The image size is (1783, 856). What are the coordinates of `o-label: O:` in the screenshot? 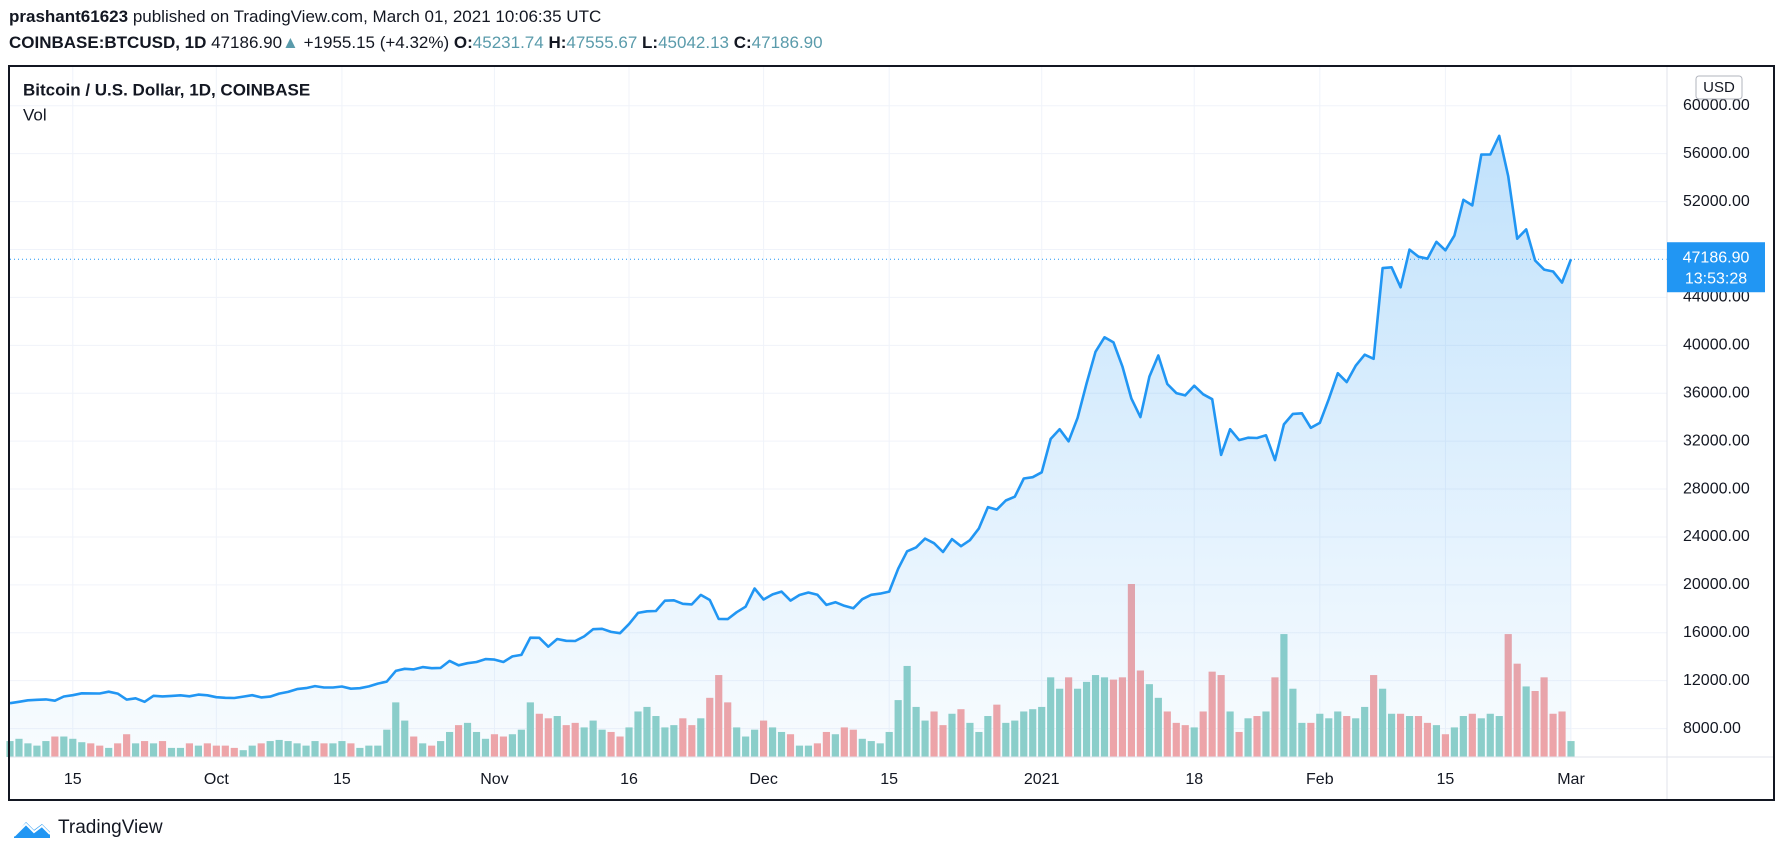 It's located at (463, 42).